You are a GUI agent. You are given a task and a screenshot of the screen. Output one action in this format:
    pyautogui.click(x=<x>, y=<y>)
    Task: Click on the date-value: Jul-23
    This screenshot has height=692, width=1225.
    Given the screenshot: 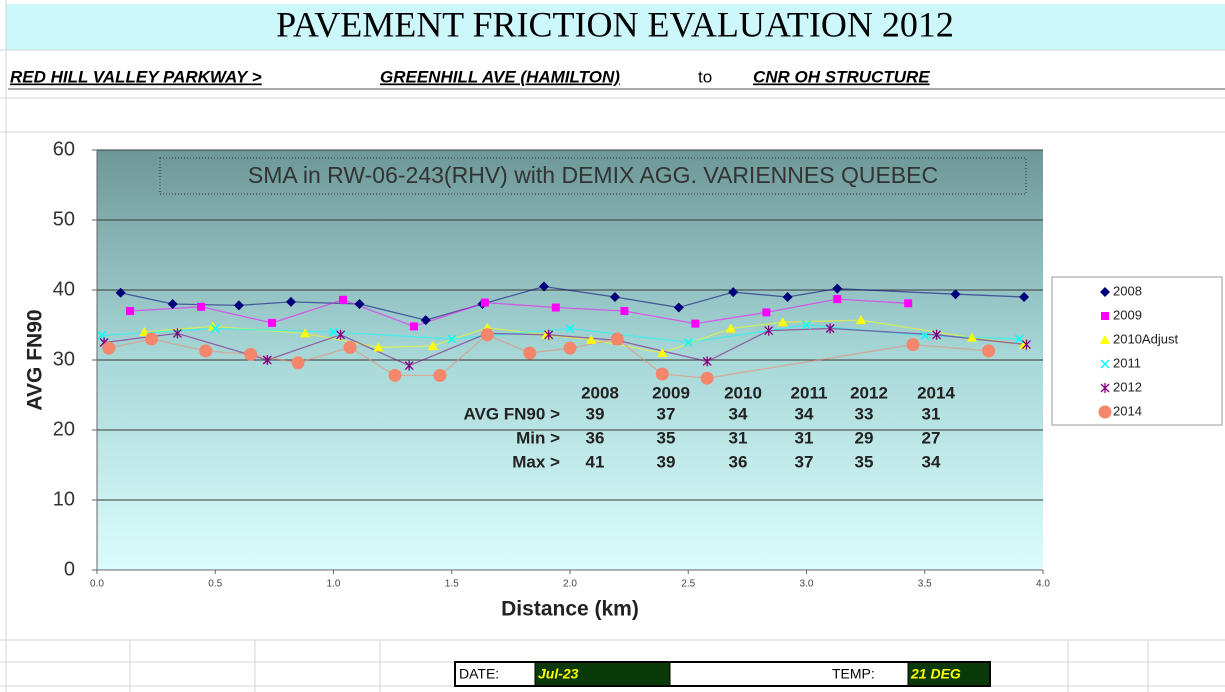 What is the action you would take?
    pyautogui.click(x=558, y=674)
    